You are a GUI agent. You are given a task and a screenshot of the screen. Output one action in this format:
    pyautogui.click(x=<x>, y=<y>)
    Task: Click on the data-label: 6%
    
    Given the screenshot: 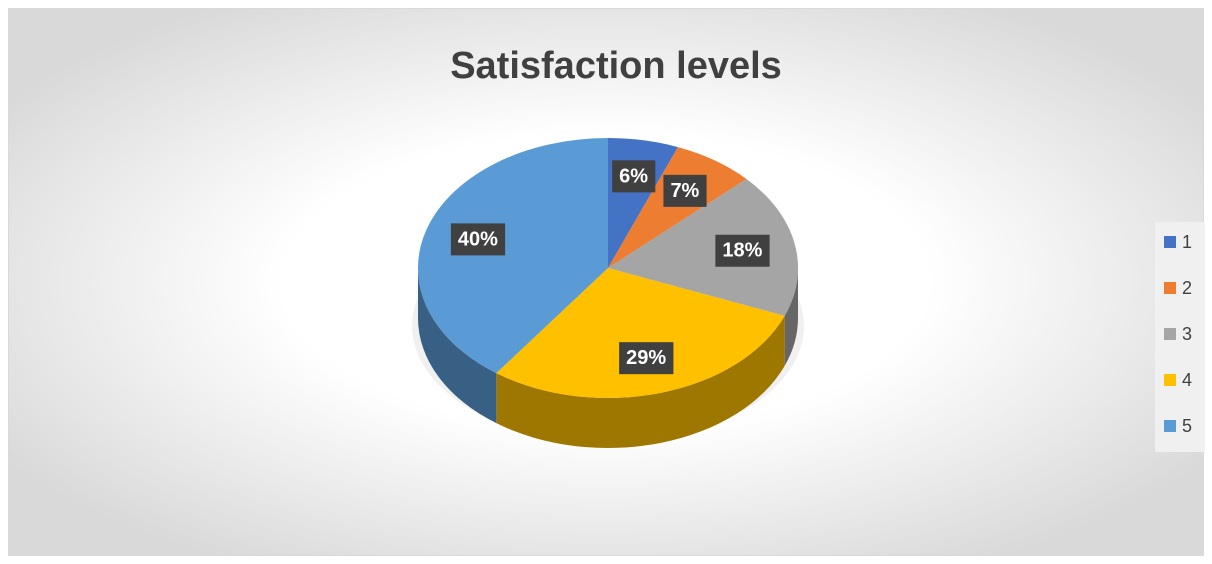 What is the action you would take?
    pyautogui.click(x=634, y=176)
    